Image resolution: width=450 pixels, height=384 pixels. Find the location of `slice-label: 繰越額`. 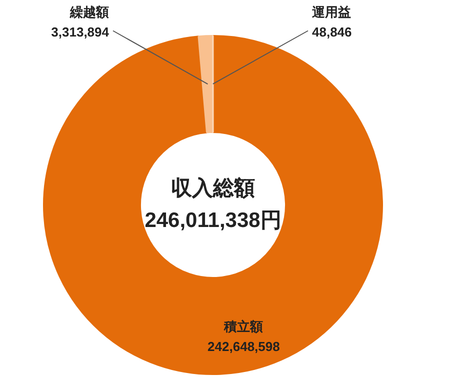

slice-label: 繰越額 is located at coordinates (89, 12).